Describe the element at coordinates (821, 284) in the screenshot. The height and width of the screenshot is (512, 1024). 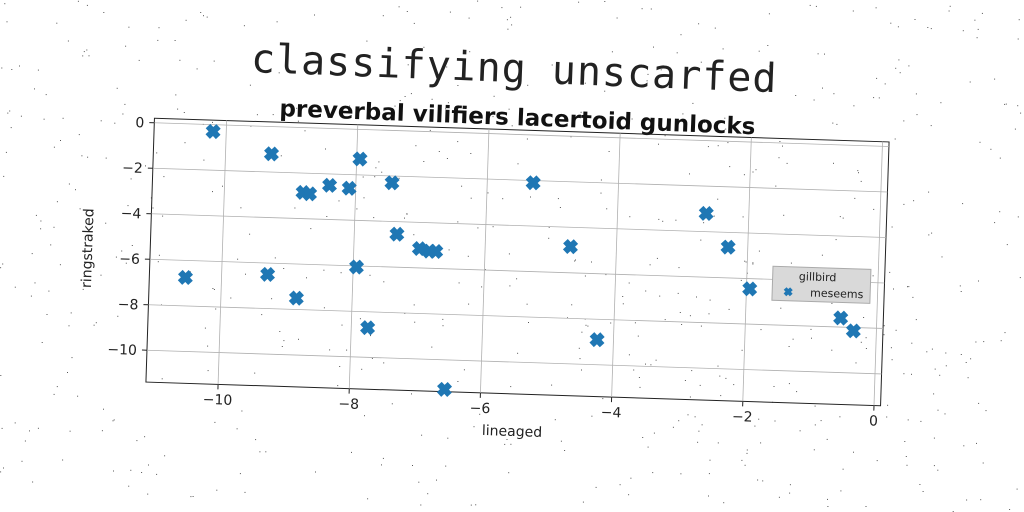
I see `legend-box` at that location.